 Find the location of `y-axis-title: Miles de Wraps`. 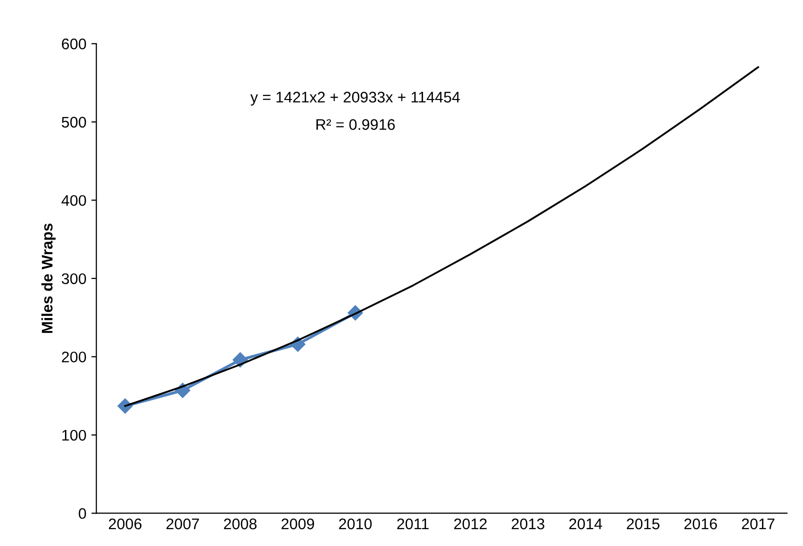

y-axis-title: Miles de Wraps is located at coordinates (48, 278).